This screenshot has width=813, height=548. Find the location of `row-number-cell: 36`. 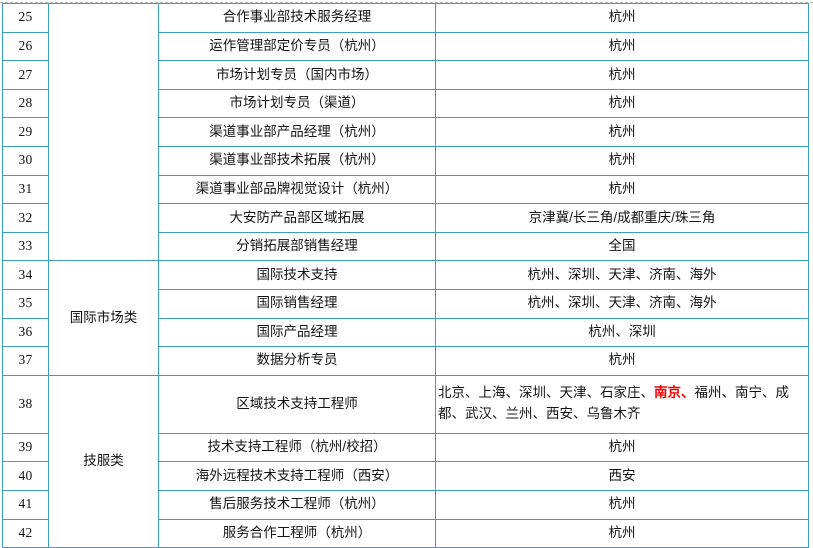

row-number-cell: 36 is located at coordinates (25, 332).